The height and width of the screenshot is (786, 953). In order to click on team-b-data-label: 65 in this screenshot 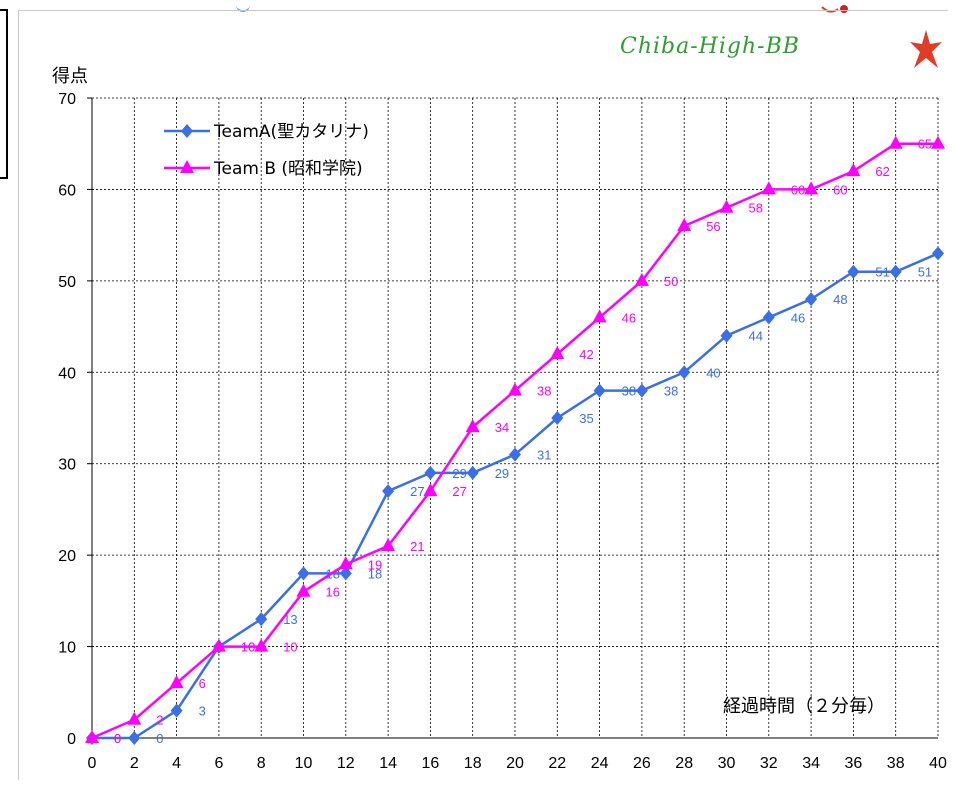, I will do `click(925, 144)`.